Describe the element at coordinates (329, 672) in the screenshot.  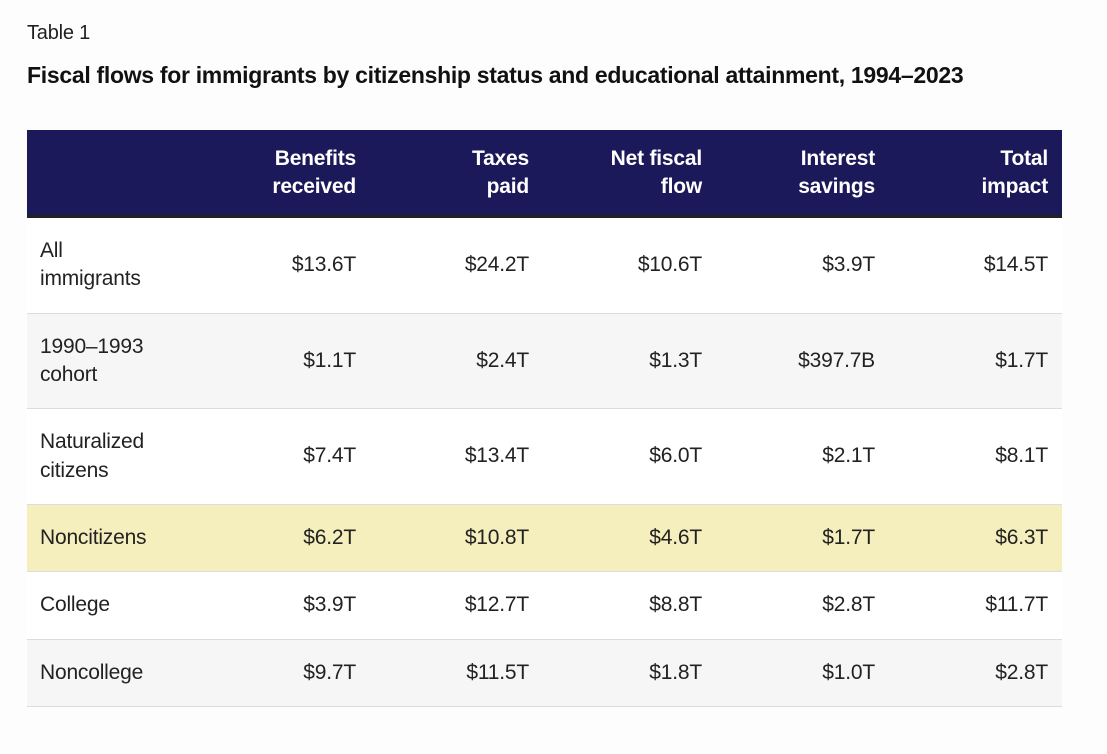
I see `cell-value: $9.7T` at that location.